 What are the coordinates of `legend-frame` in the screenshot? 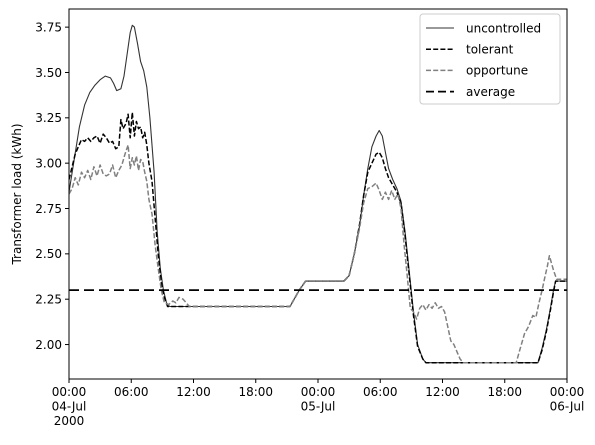 It's located at (490, 59).